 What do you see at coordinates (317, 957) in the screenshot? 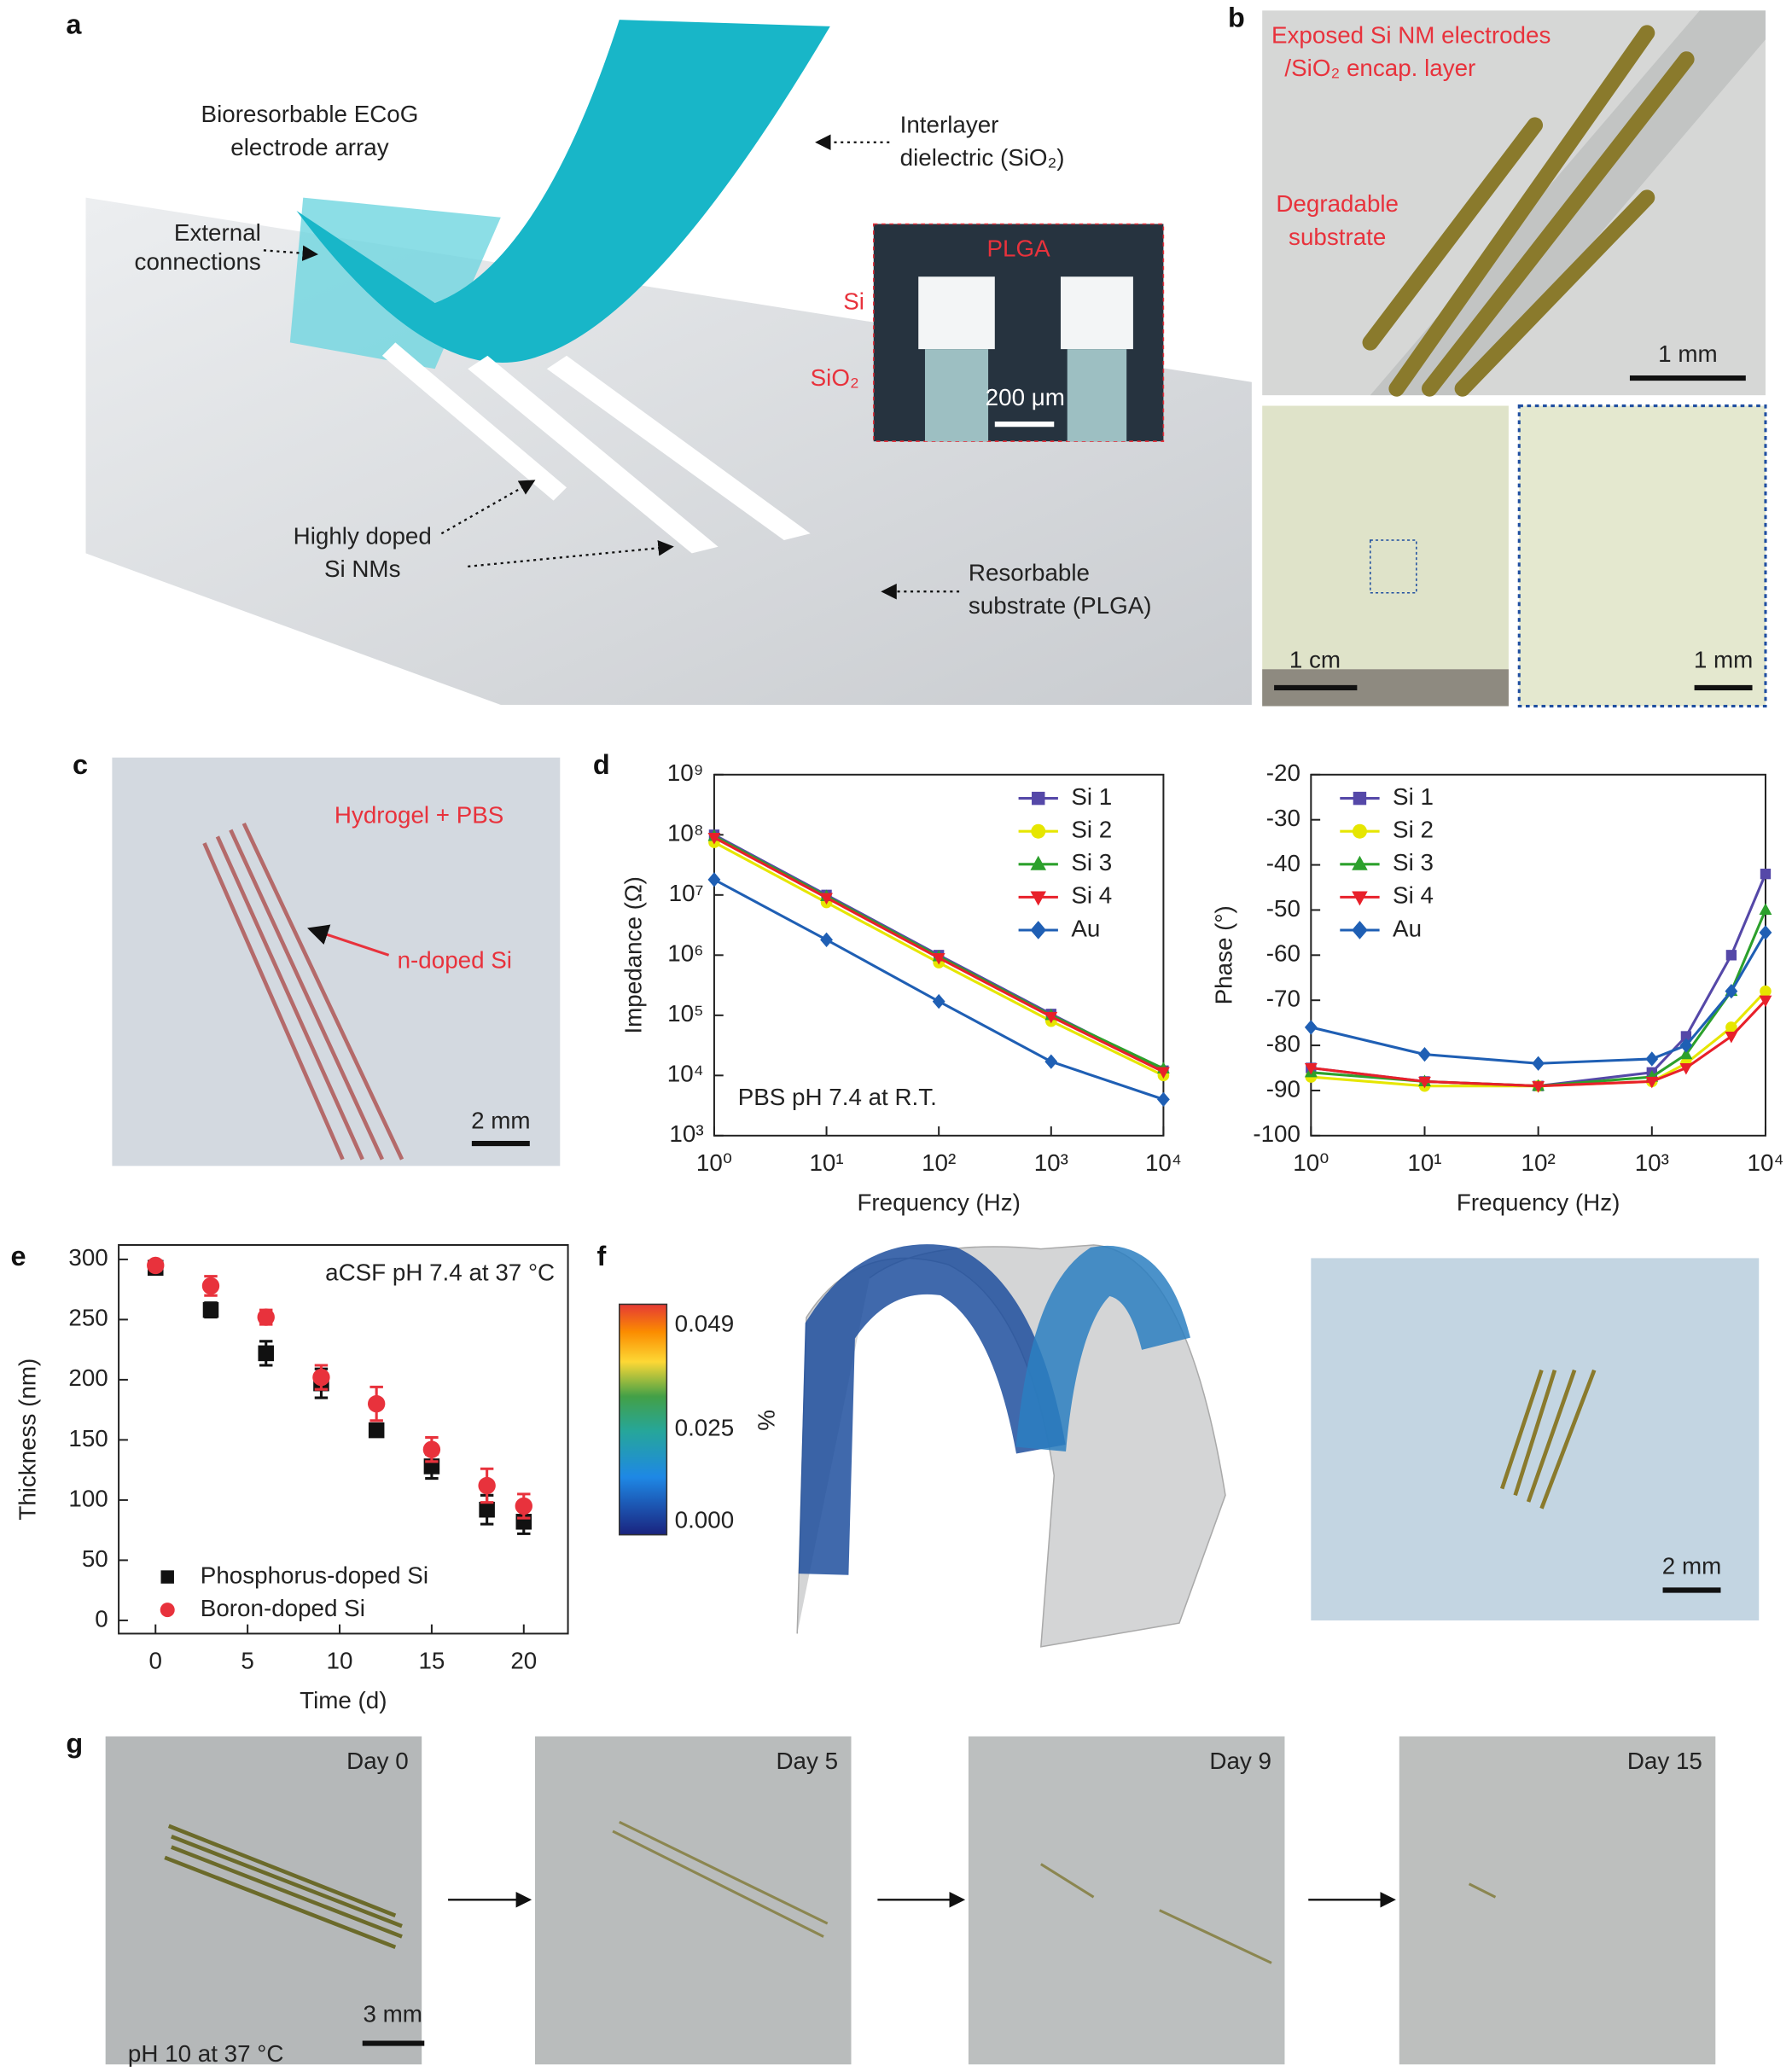
I see `panel-c: c Hydrogel + PBS n-doped Si 2 mm` at bounding box center [317, 957].